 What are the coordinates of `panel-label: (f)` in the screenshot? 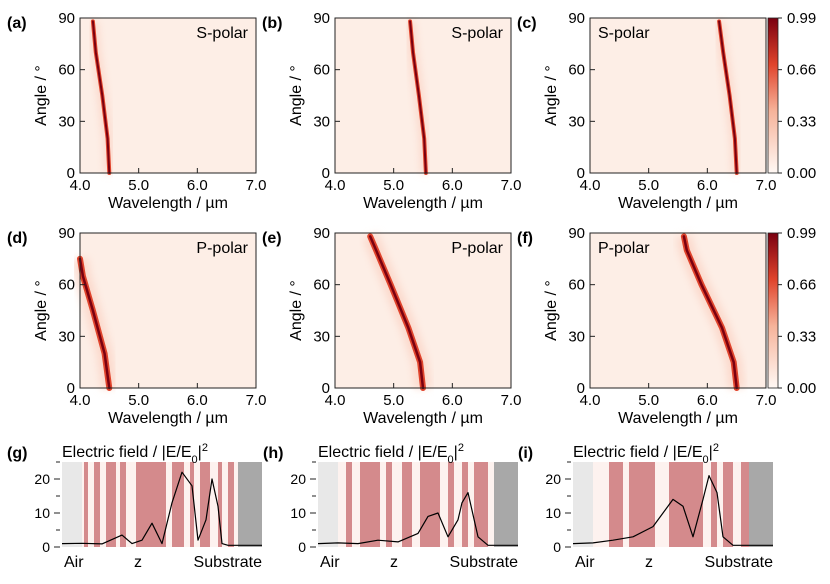 It's located at (525, 238).